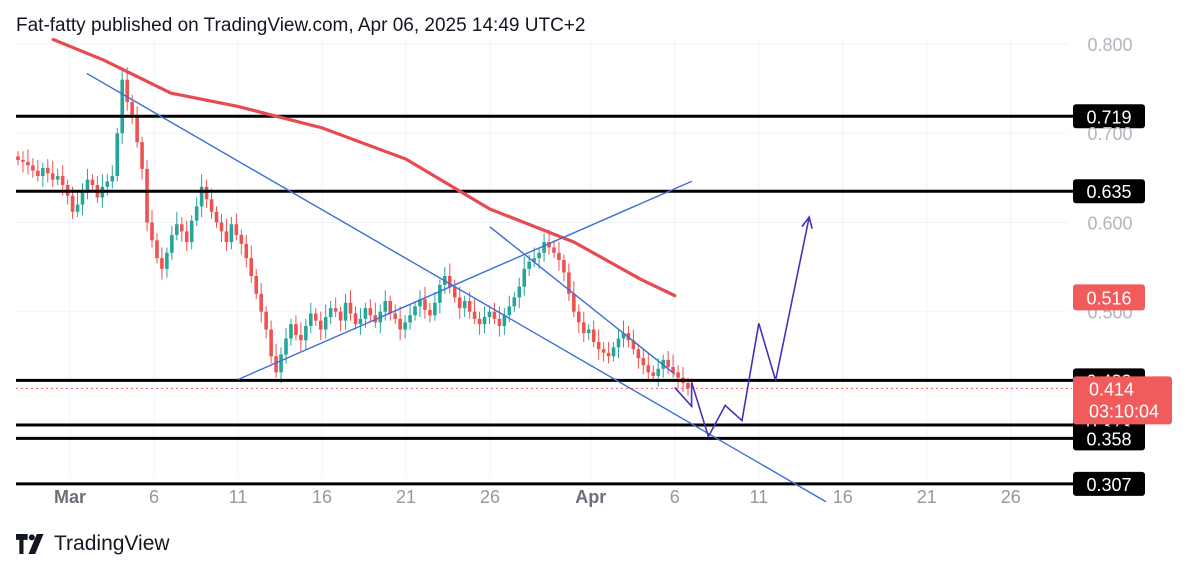  Describe the element at coordinates (1109, 297) in the screenshot. I see `moving-average-badge` at that location.